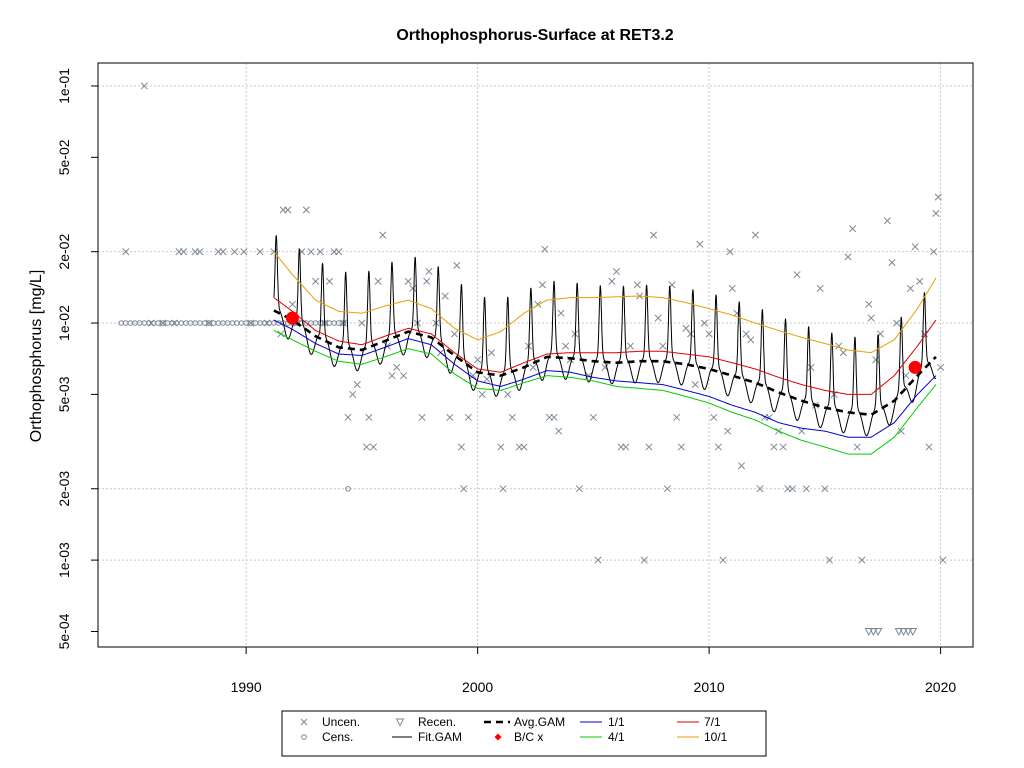  I want to click on series-line-d101, so click(605, 302).